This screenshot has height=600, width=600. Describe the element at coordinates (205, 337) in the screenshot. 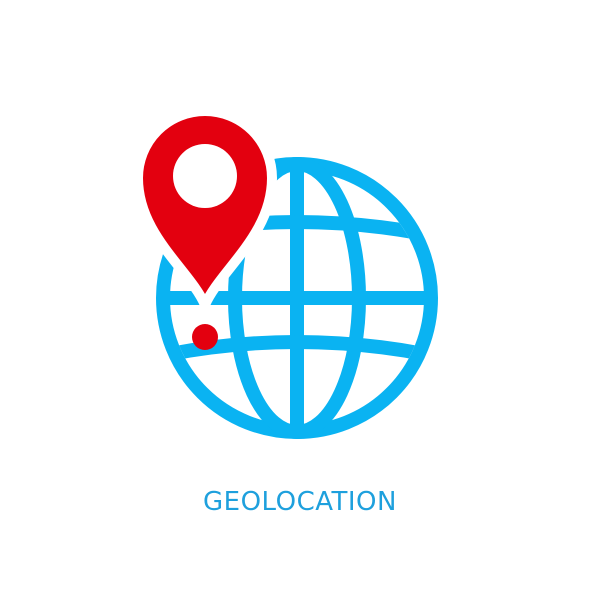

I see `location-dot-icon` at that location.